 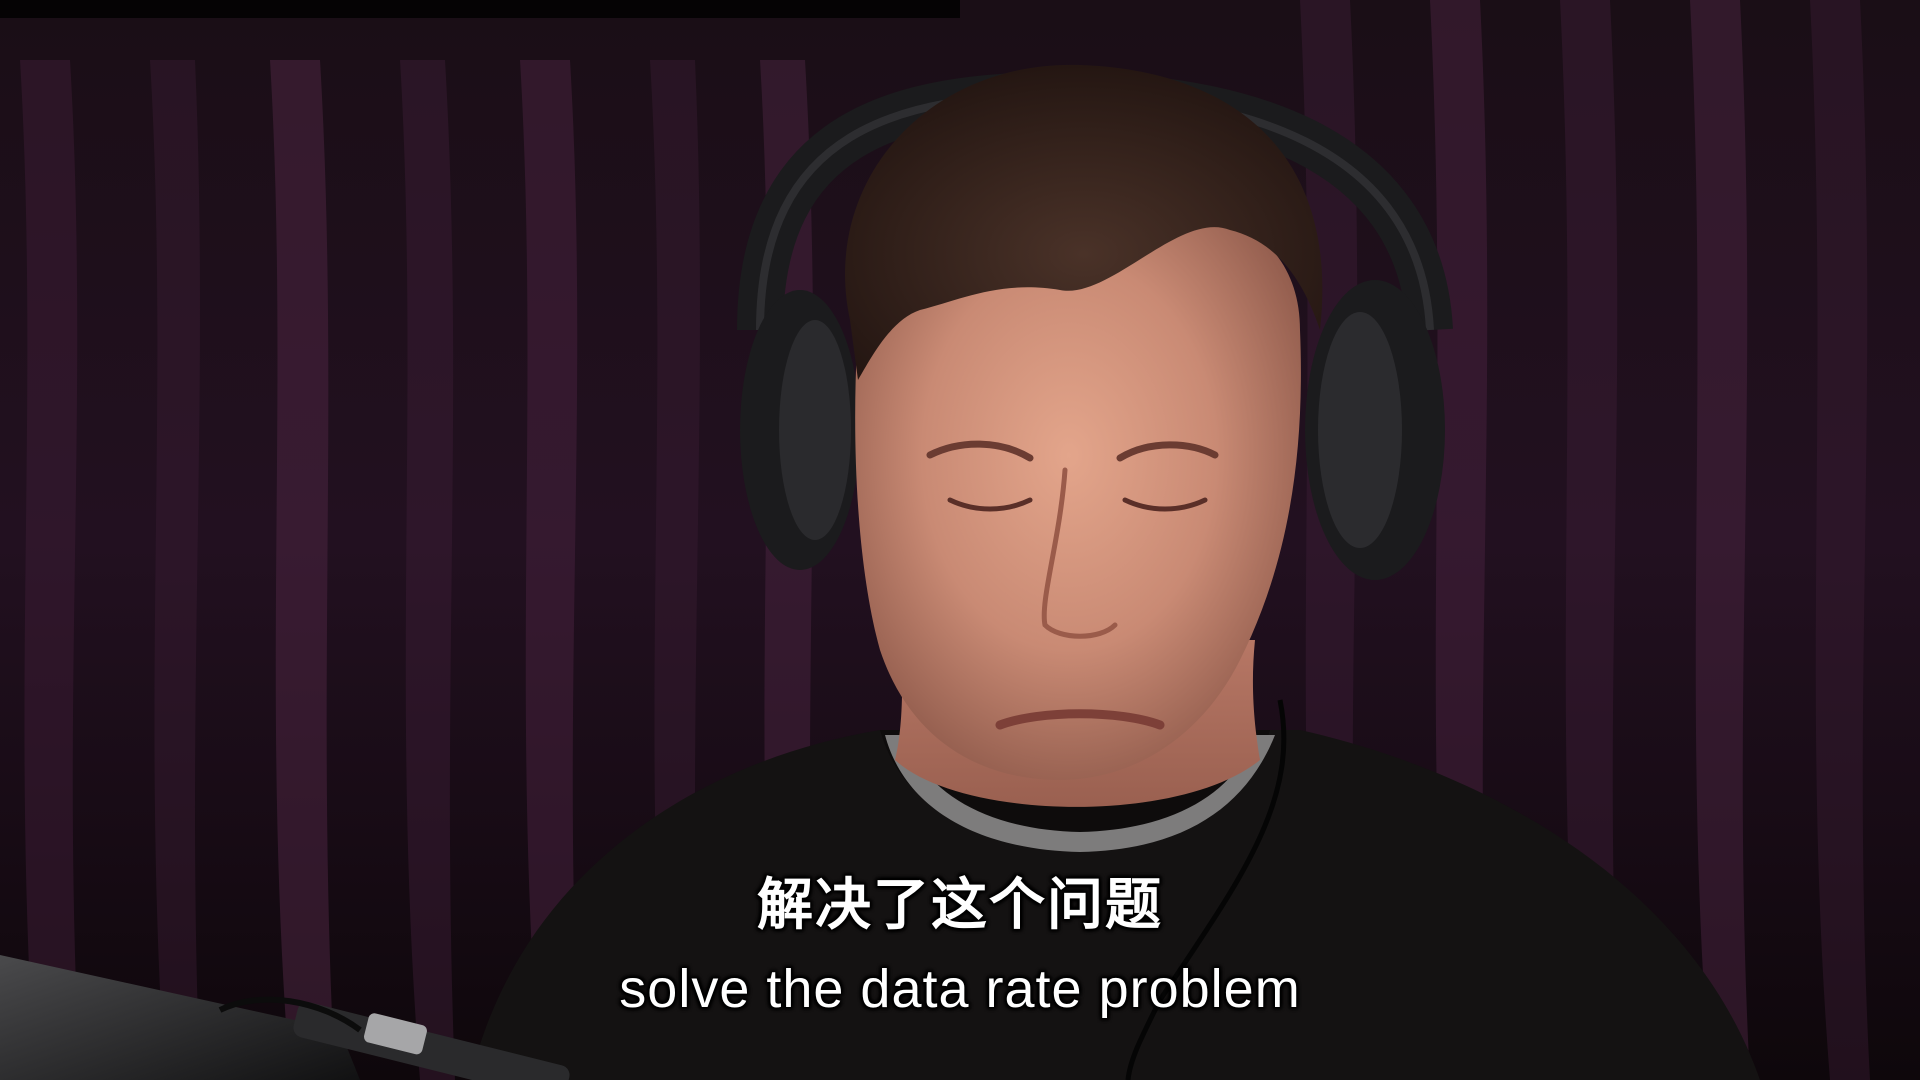 What do you see at coordinates (1084, 222) in the screenshot?
I see `person-hair` at bounding box center [1084, 222].